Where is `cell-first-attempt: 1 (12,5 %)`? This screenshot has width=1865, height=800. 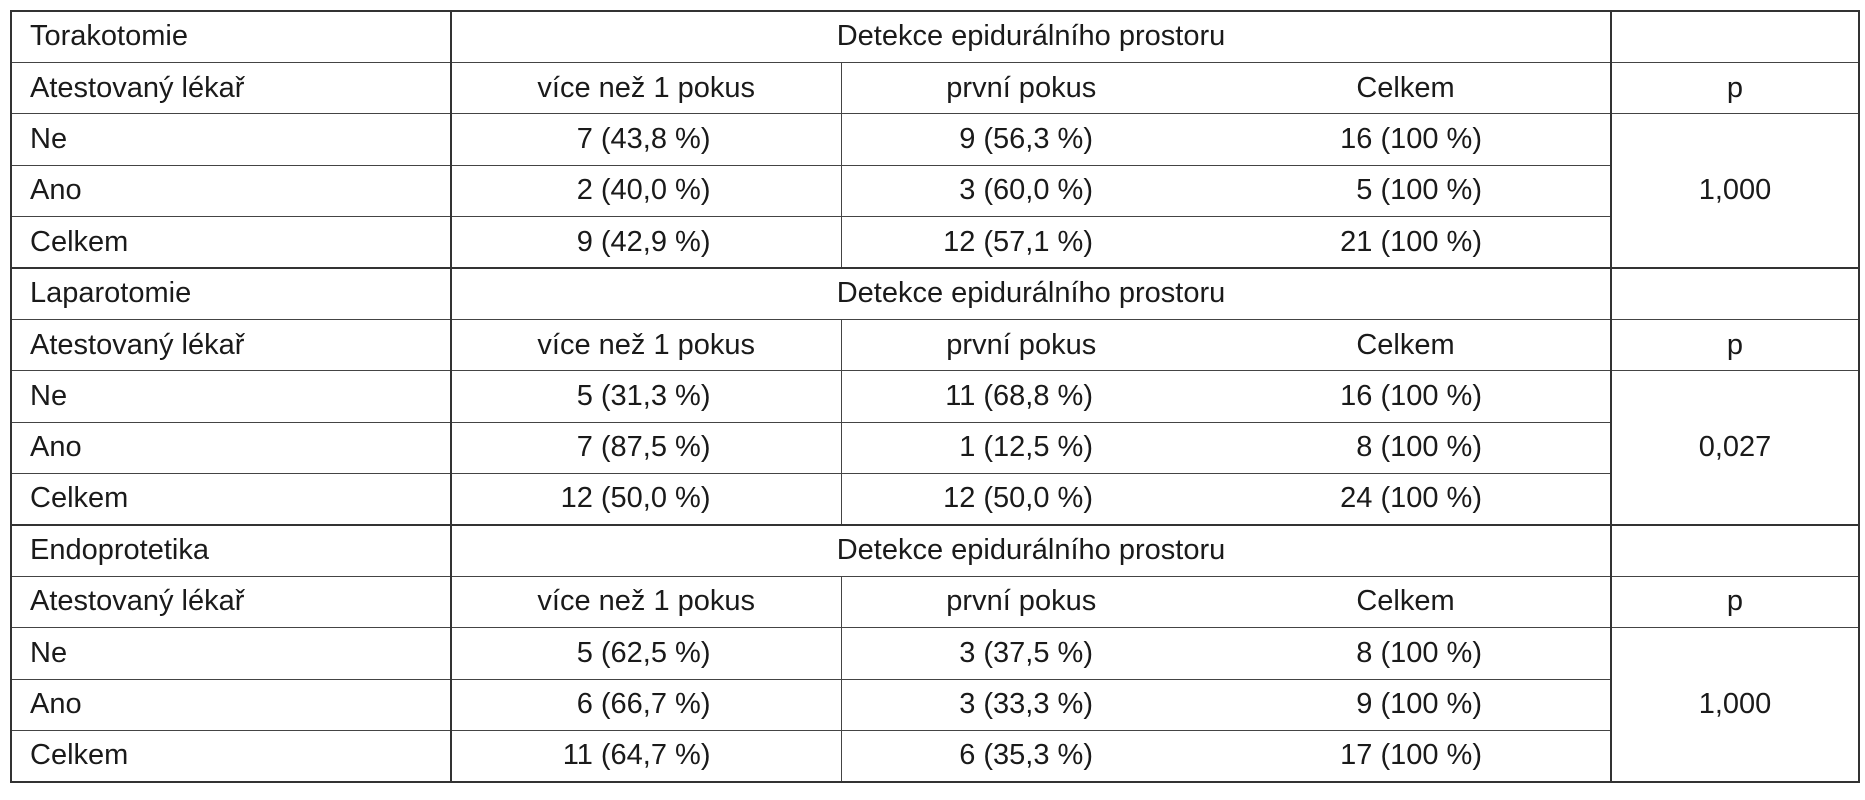
cell-first-attempt: 1 (12,5 %) is located at coordinates (1021, 447).